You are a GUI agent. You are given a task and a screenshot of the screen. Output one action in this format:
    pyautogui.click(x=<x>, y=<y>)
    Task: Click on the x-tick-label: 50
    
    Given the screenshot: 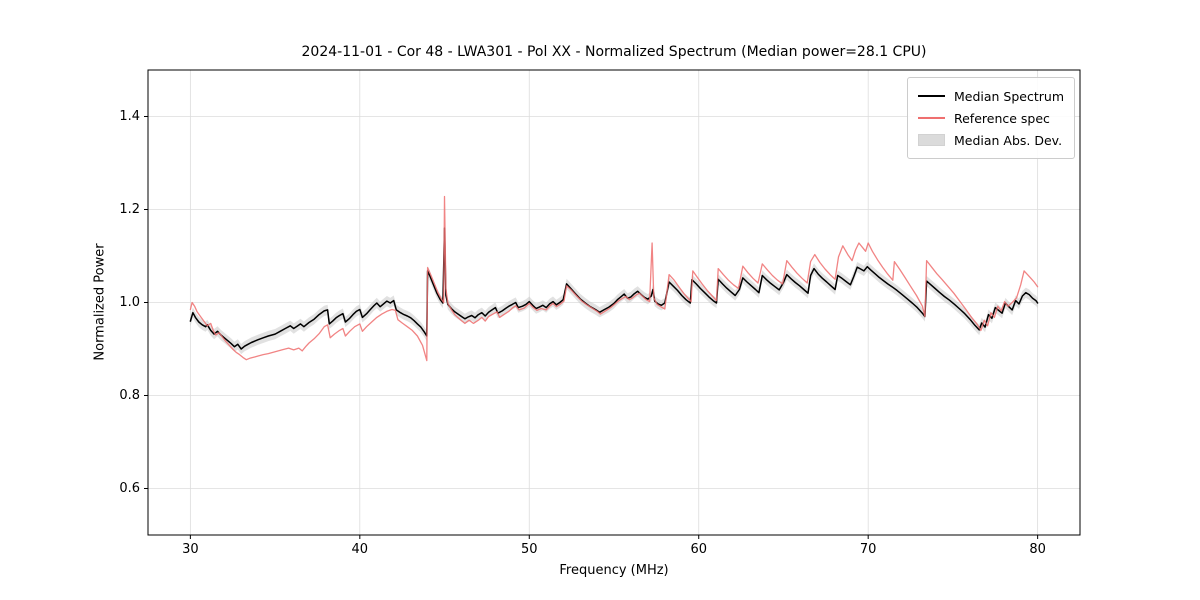 What is the action you would take?
    pyautogui.click(x=529, y=549)
    